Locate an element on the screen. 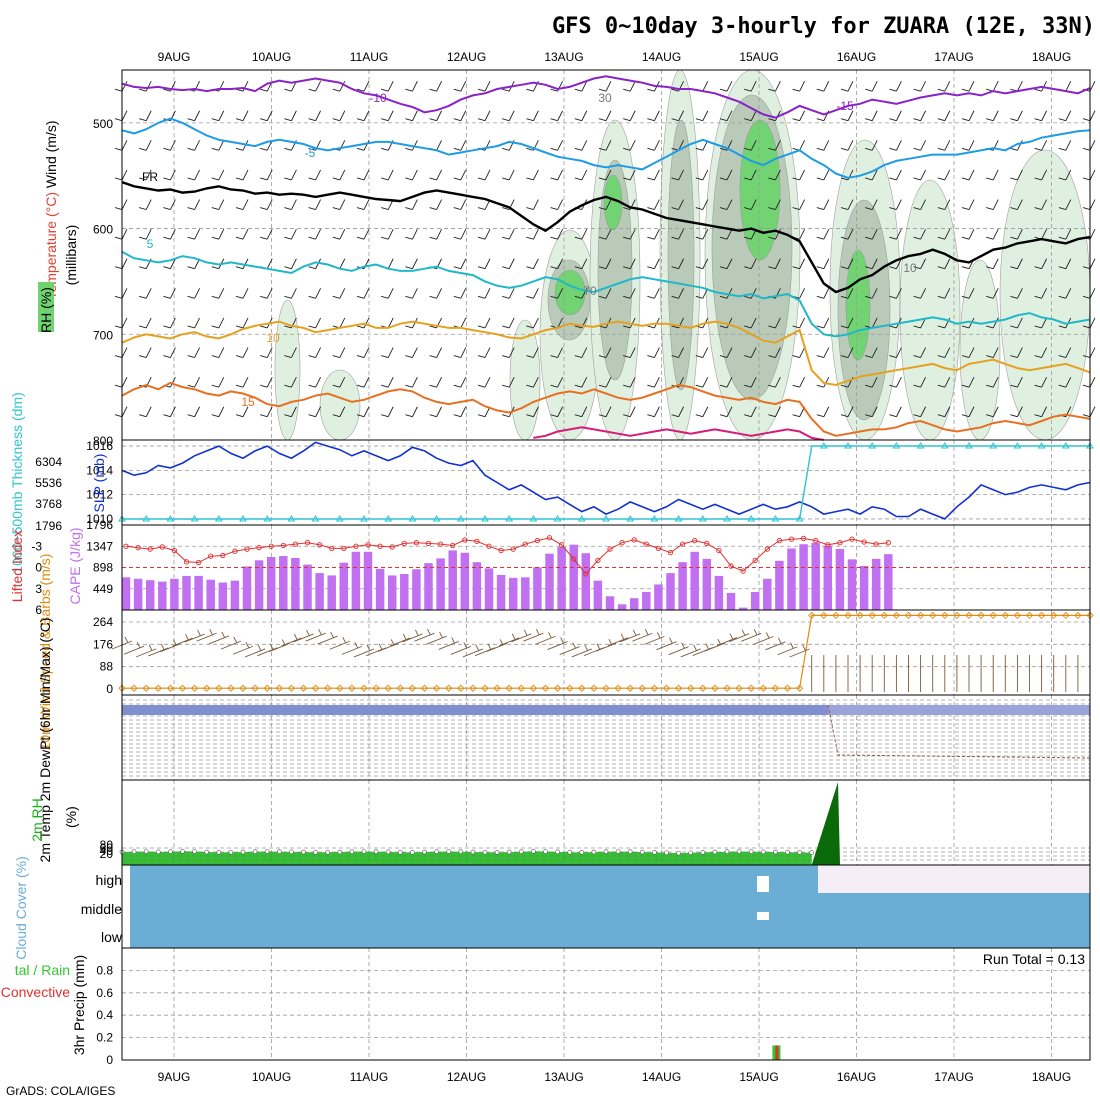 The image size is (1100, 1100). precip-legend-convective: Convective is located at coordinates (35, 992).